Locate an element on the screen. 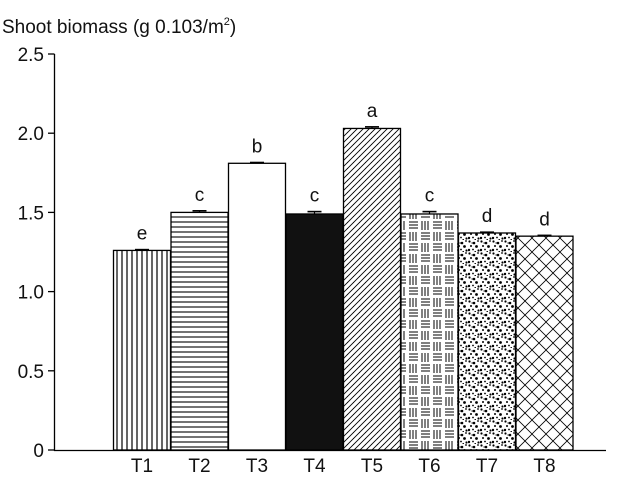 The image size is (621, 481). significance-letter-t6: c is located at coordinates (430, 196).